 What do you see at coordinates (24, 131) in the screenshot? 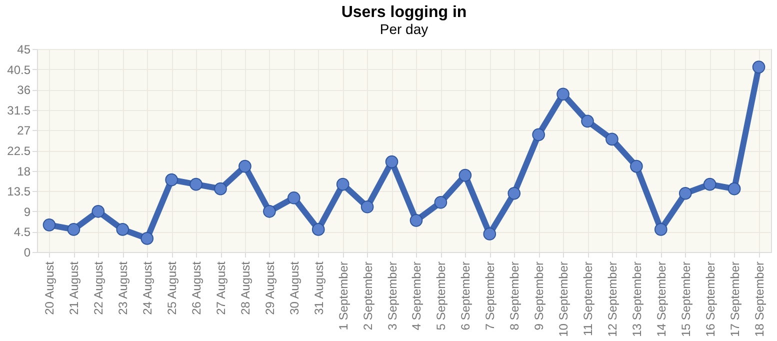
I see `y-tick-label: 27` at bounding box center [24, 131].